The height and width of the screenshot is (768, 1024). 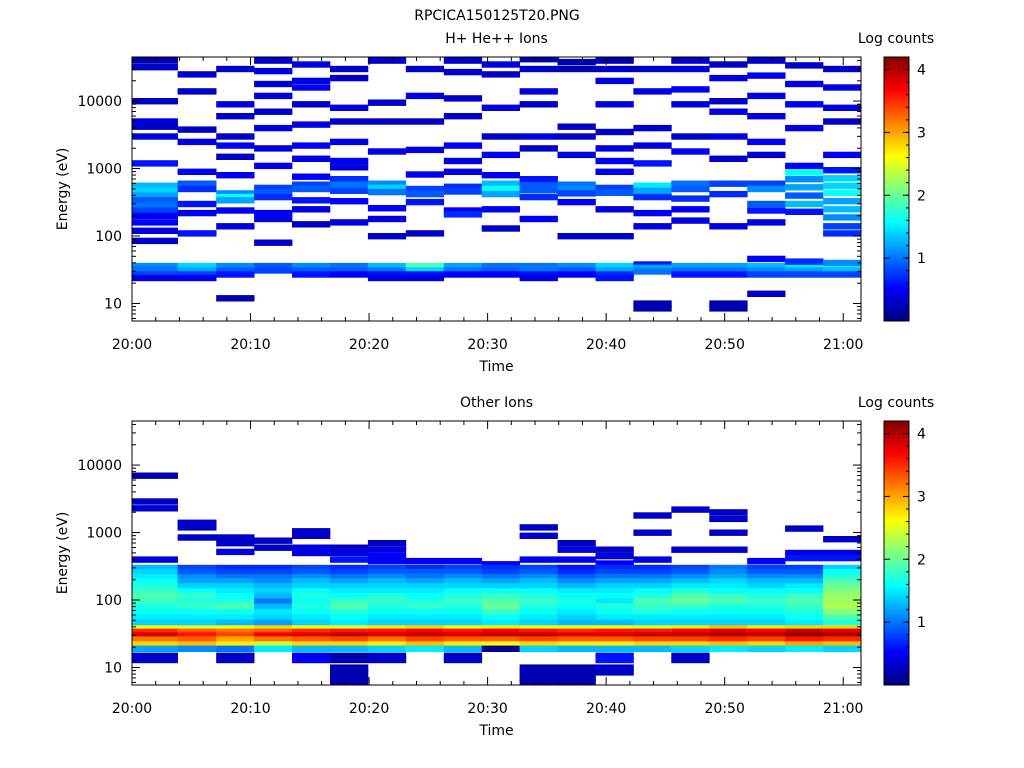 I want to click on colorbar: 1 2 3 4 Log counts, so click(x=896, y=176).